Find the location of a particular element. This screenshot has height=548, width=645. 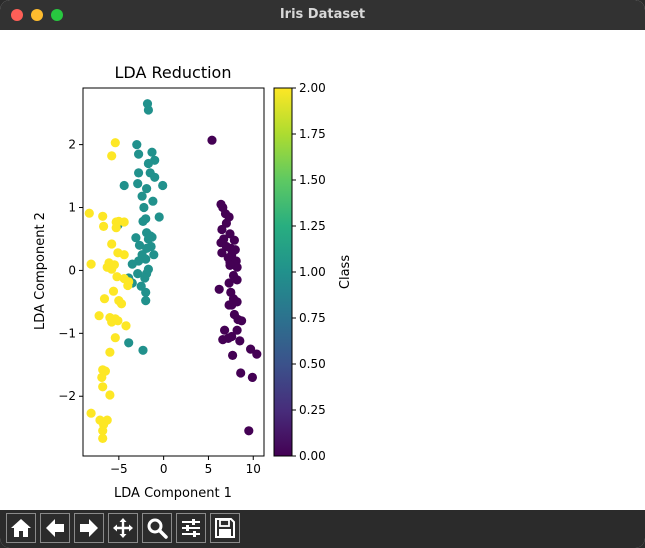

y-tick-label: 1 is located at coordinates (72, 208).